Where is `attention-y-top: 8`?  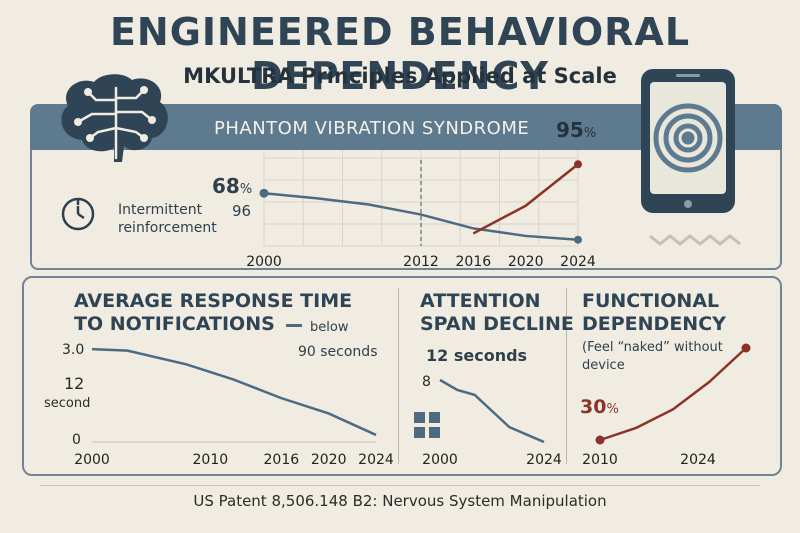 attention-y-top: 8 is located at coordinates (426, 382).